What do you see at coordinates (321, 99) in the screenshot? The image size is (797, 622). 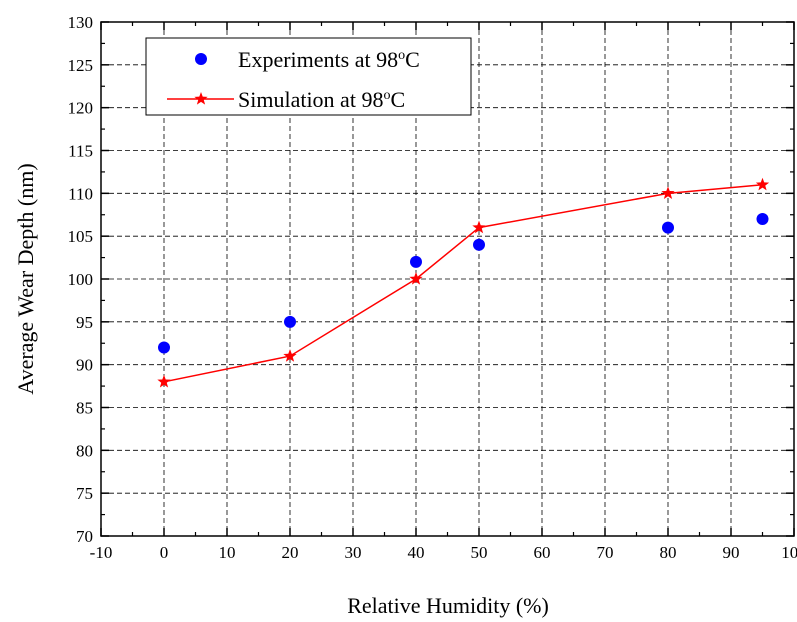 I see `legend-label-simulation: Simulation at 98oC` at bounding box center [321, 99].